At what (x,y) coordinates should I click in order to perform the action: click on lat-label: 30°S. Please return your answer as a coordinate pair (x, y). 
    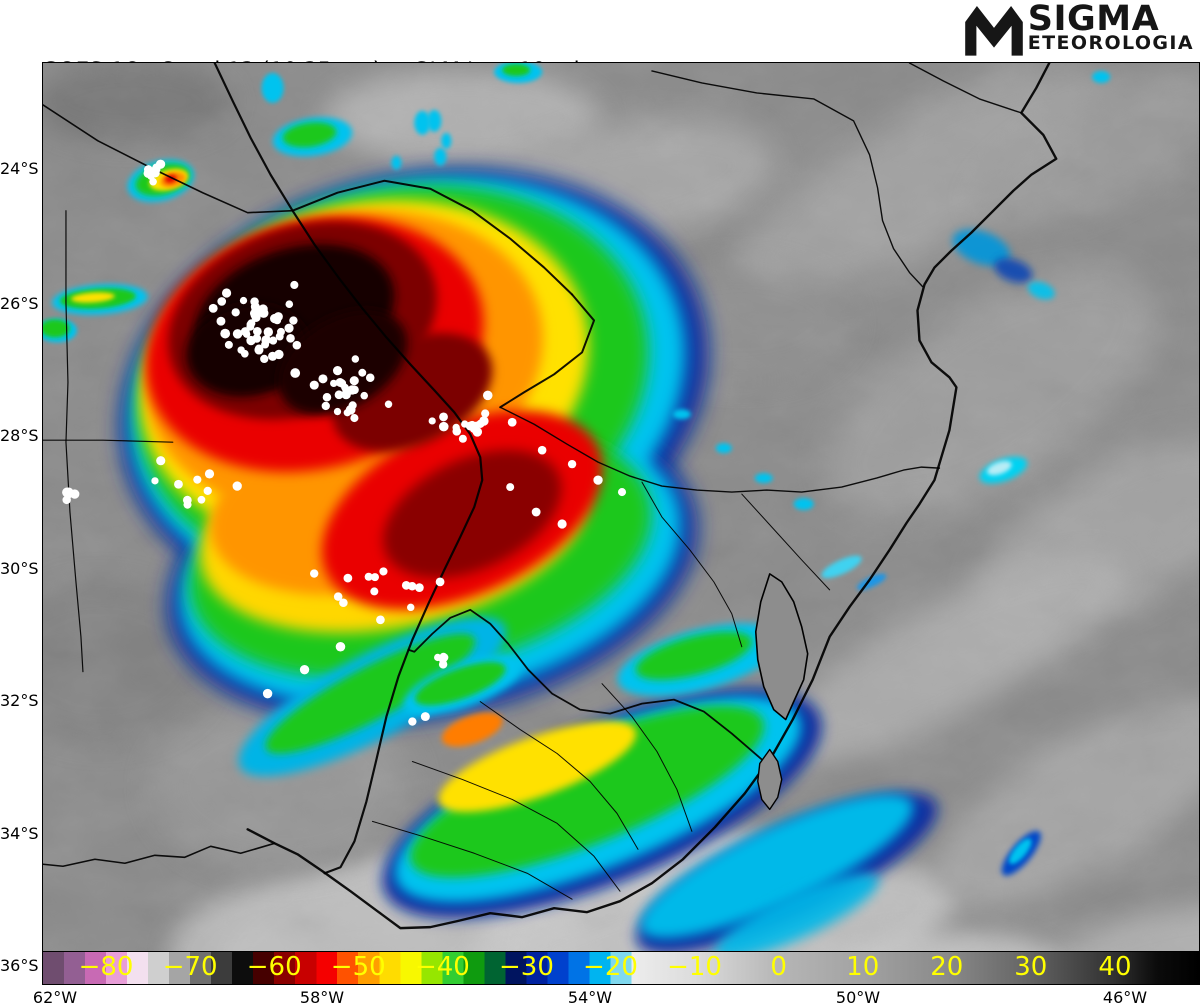
    Looking at the image, I should click on (19, 568).